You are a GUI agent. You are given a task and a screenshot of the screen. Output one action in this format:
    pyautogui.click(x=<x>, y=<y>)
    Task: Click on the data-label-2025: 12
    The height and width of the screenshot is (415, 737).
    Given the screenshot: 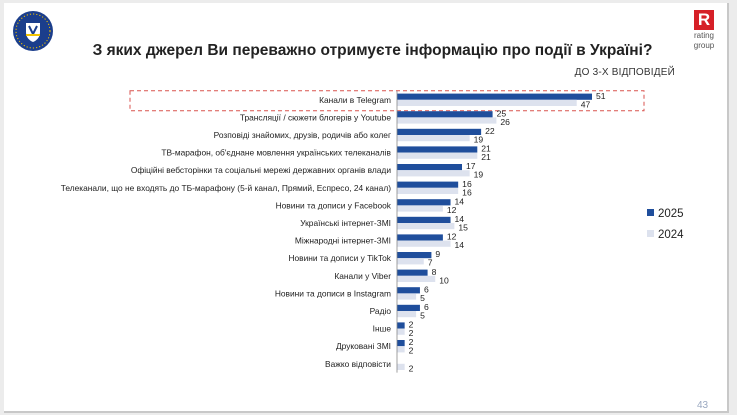 What is the action you would take?
    pyautogui.click(x=452, y=237)
    